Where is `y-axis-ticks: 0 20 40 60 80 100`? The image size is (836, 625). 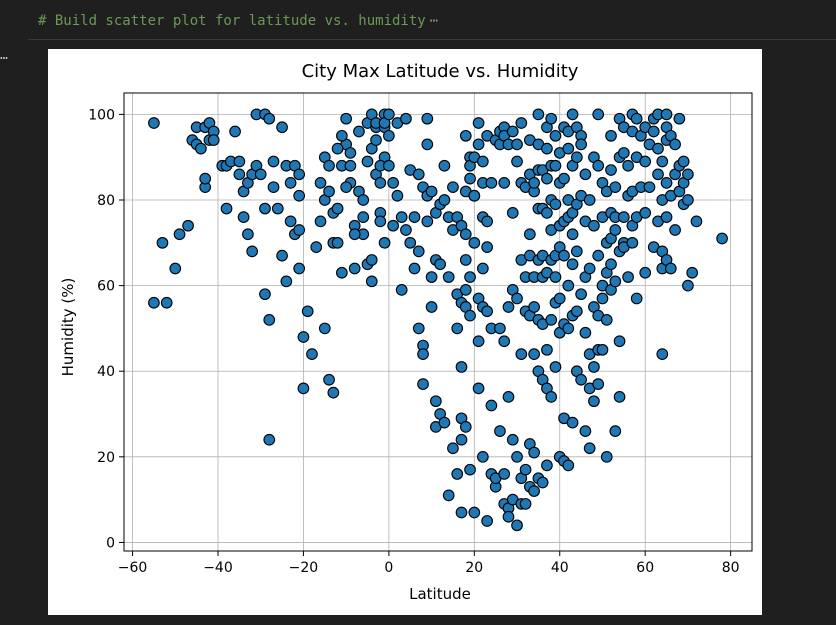
y-axis-ticks: 0 20 40 60 80 100 is located at coordinates (106, 329).